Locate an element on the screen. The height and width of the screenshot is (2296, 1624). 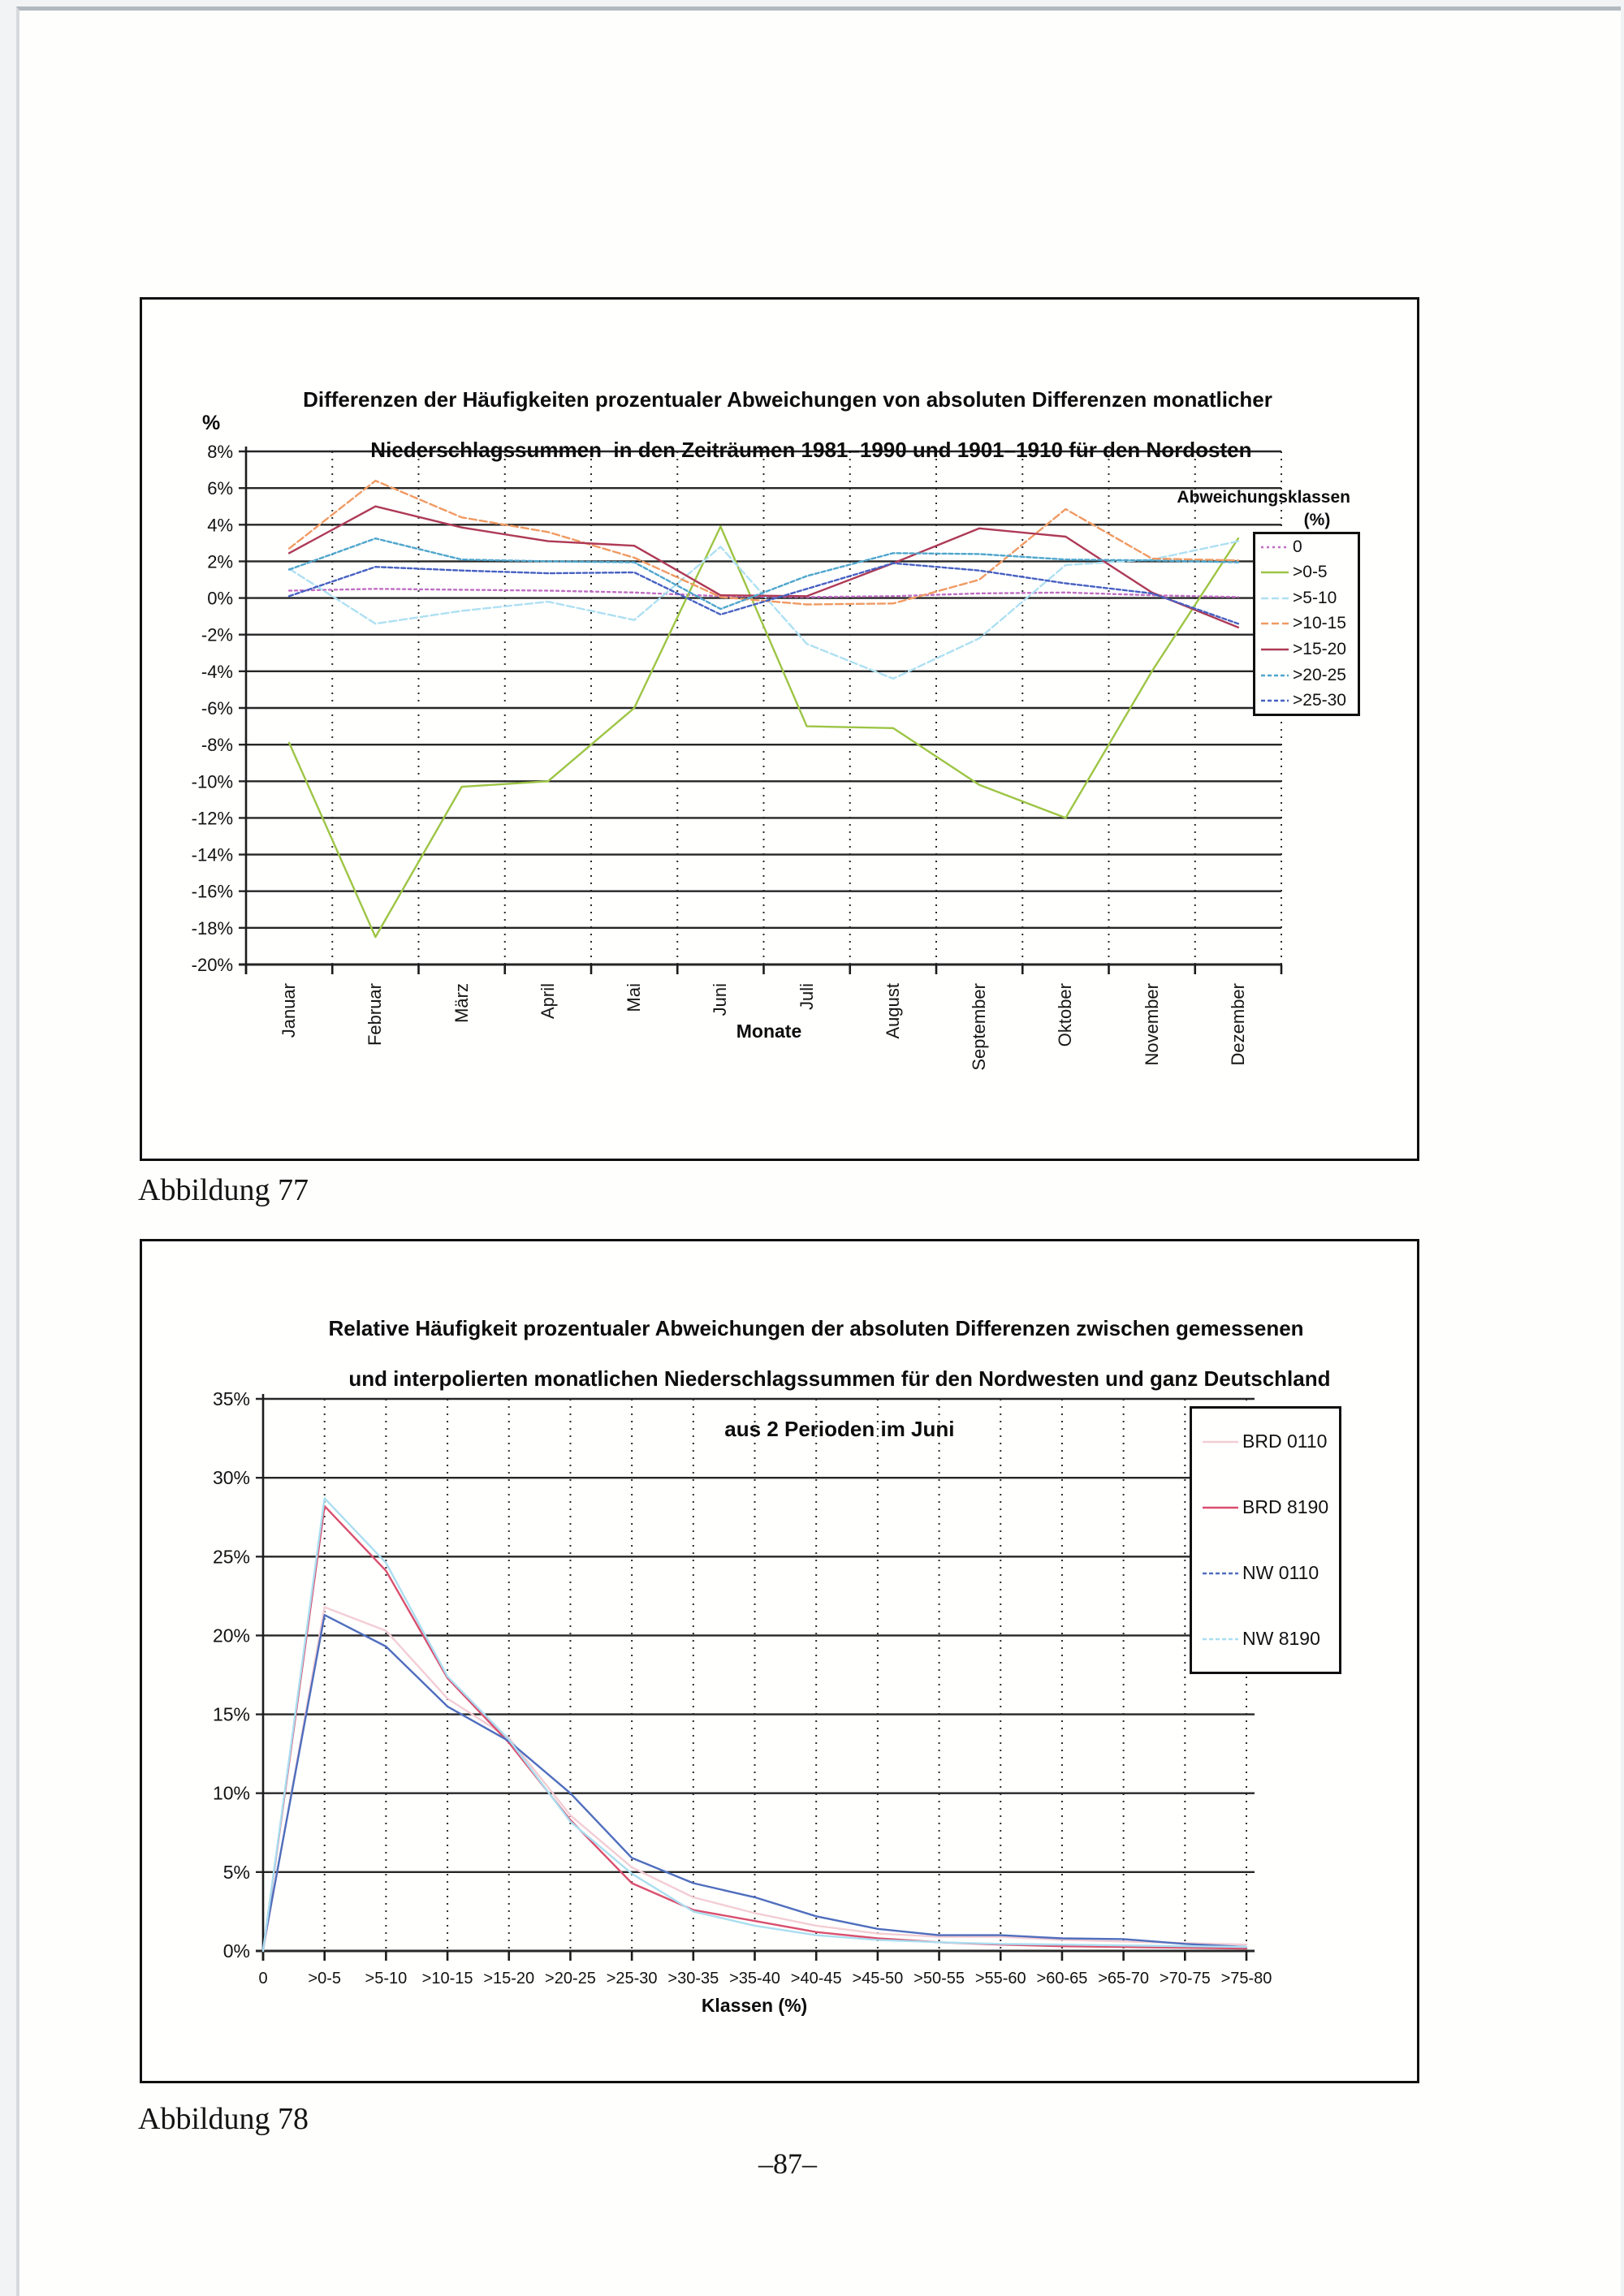
y-tick-label: -14% is located at coordinates (213, 855).